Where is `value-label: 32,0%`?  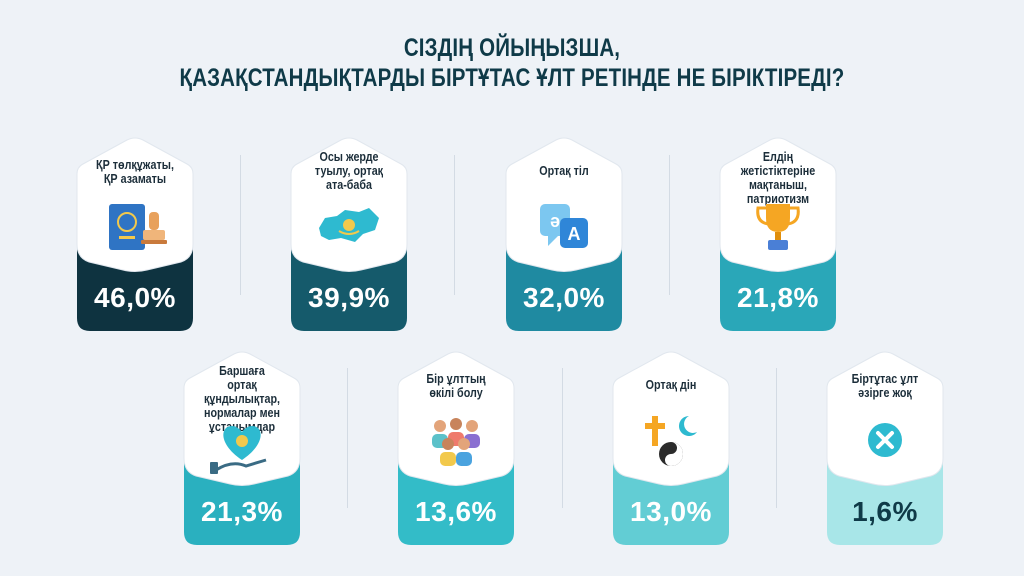
value-label: 32,0% is located at coordinates (564, 297).